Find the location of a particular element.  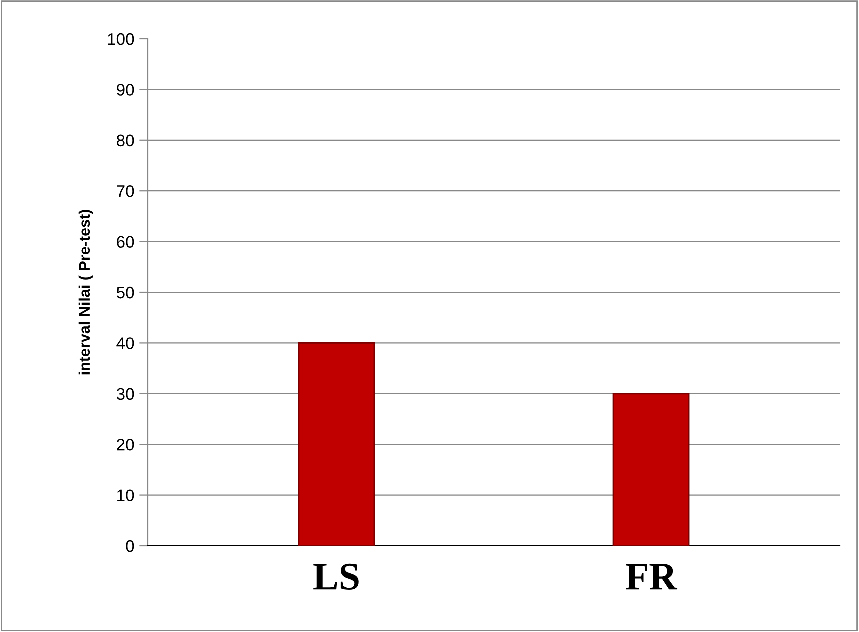

y-tick-label: 90 is located at coordinates (125, 90).